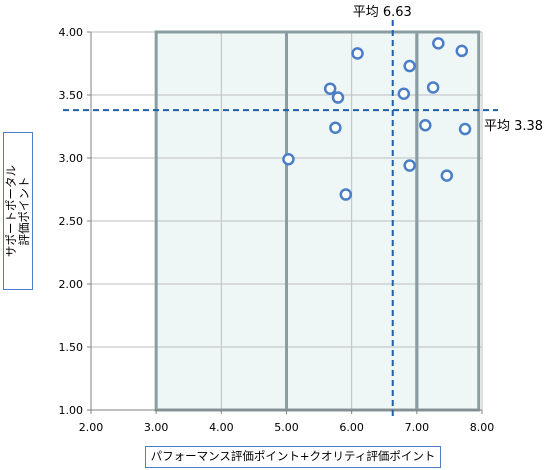  Describe the element at coordinates (286, 427) in the screenshot. I see `x-tick-label: 5.00` at that location.